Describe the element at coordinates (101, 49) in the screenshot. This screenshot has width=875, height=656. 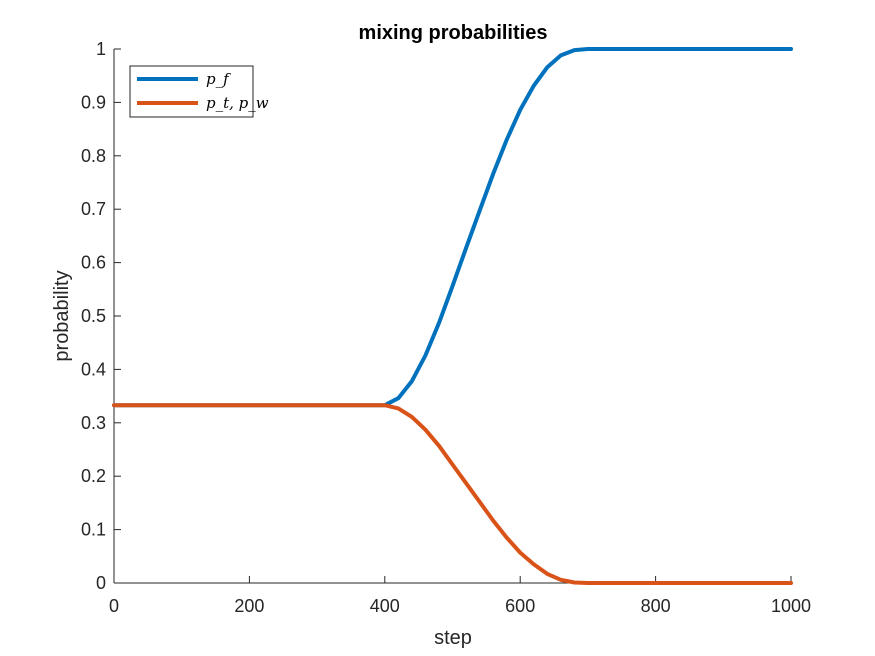
I see `y-tick-label: 1` at that location.